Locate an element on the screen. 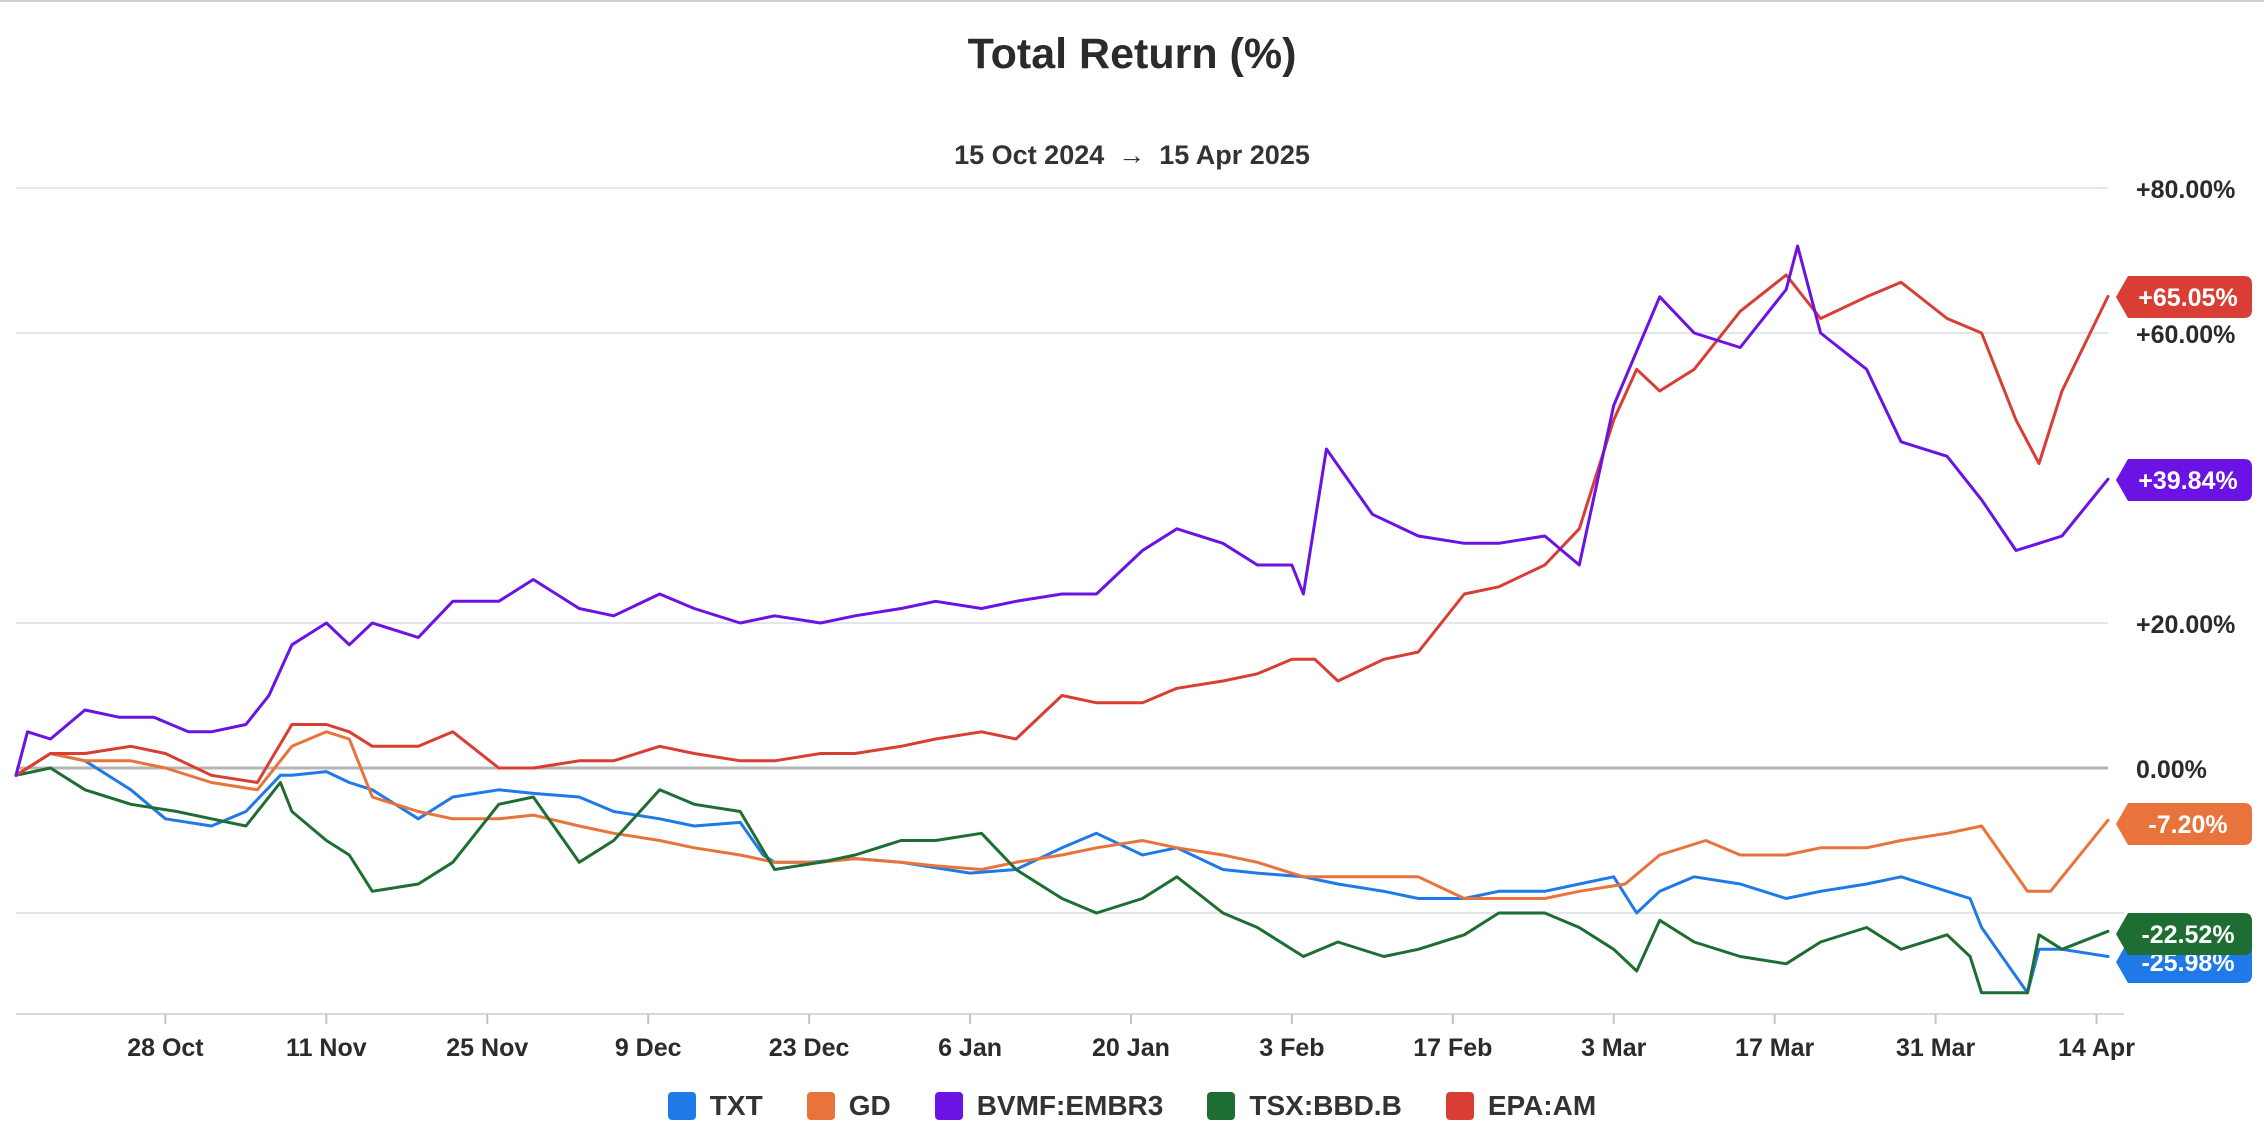 The height and width of the screenshot is (1146, 2264). legend-item: BVMF:EMBR3 is located at coordinates (1049, 1106).